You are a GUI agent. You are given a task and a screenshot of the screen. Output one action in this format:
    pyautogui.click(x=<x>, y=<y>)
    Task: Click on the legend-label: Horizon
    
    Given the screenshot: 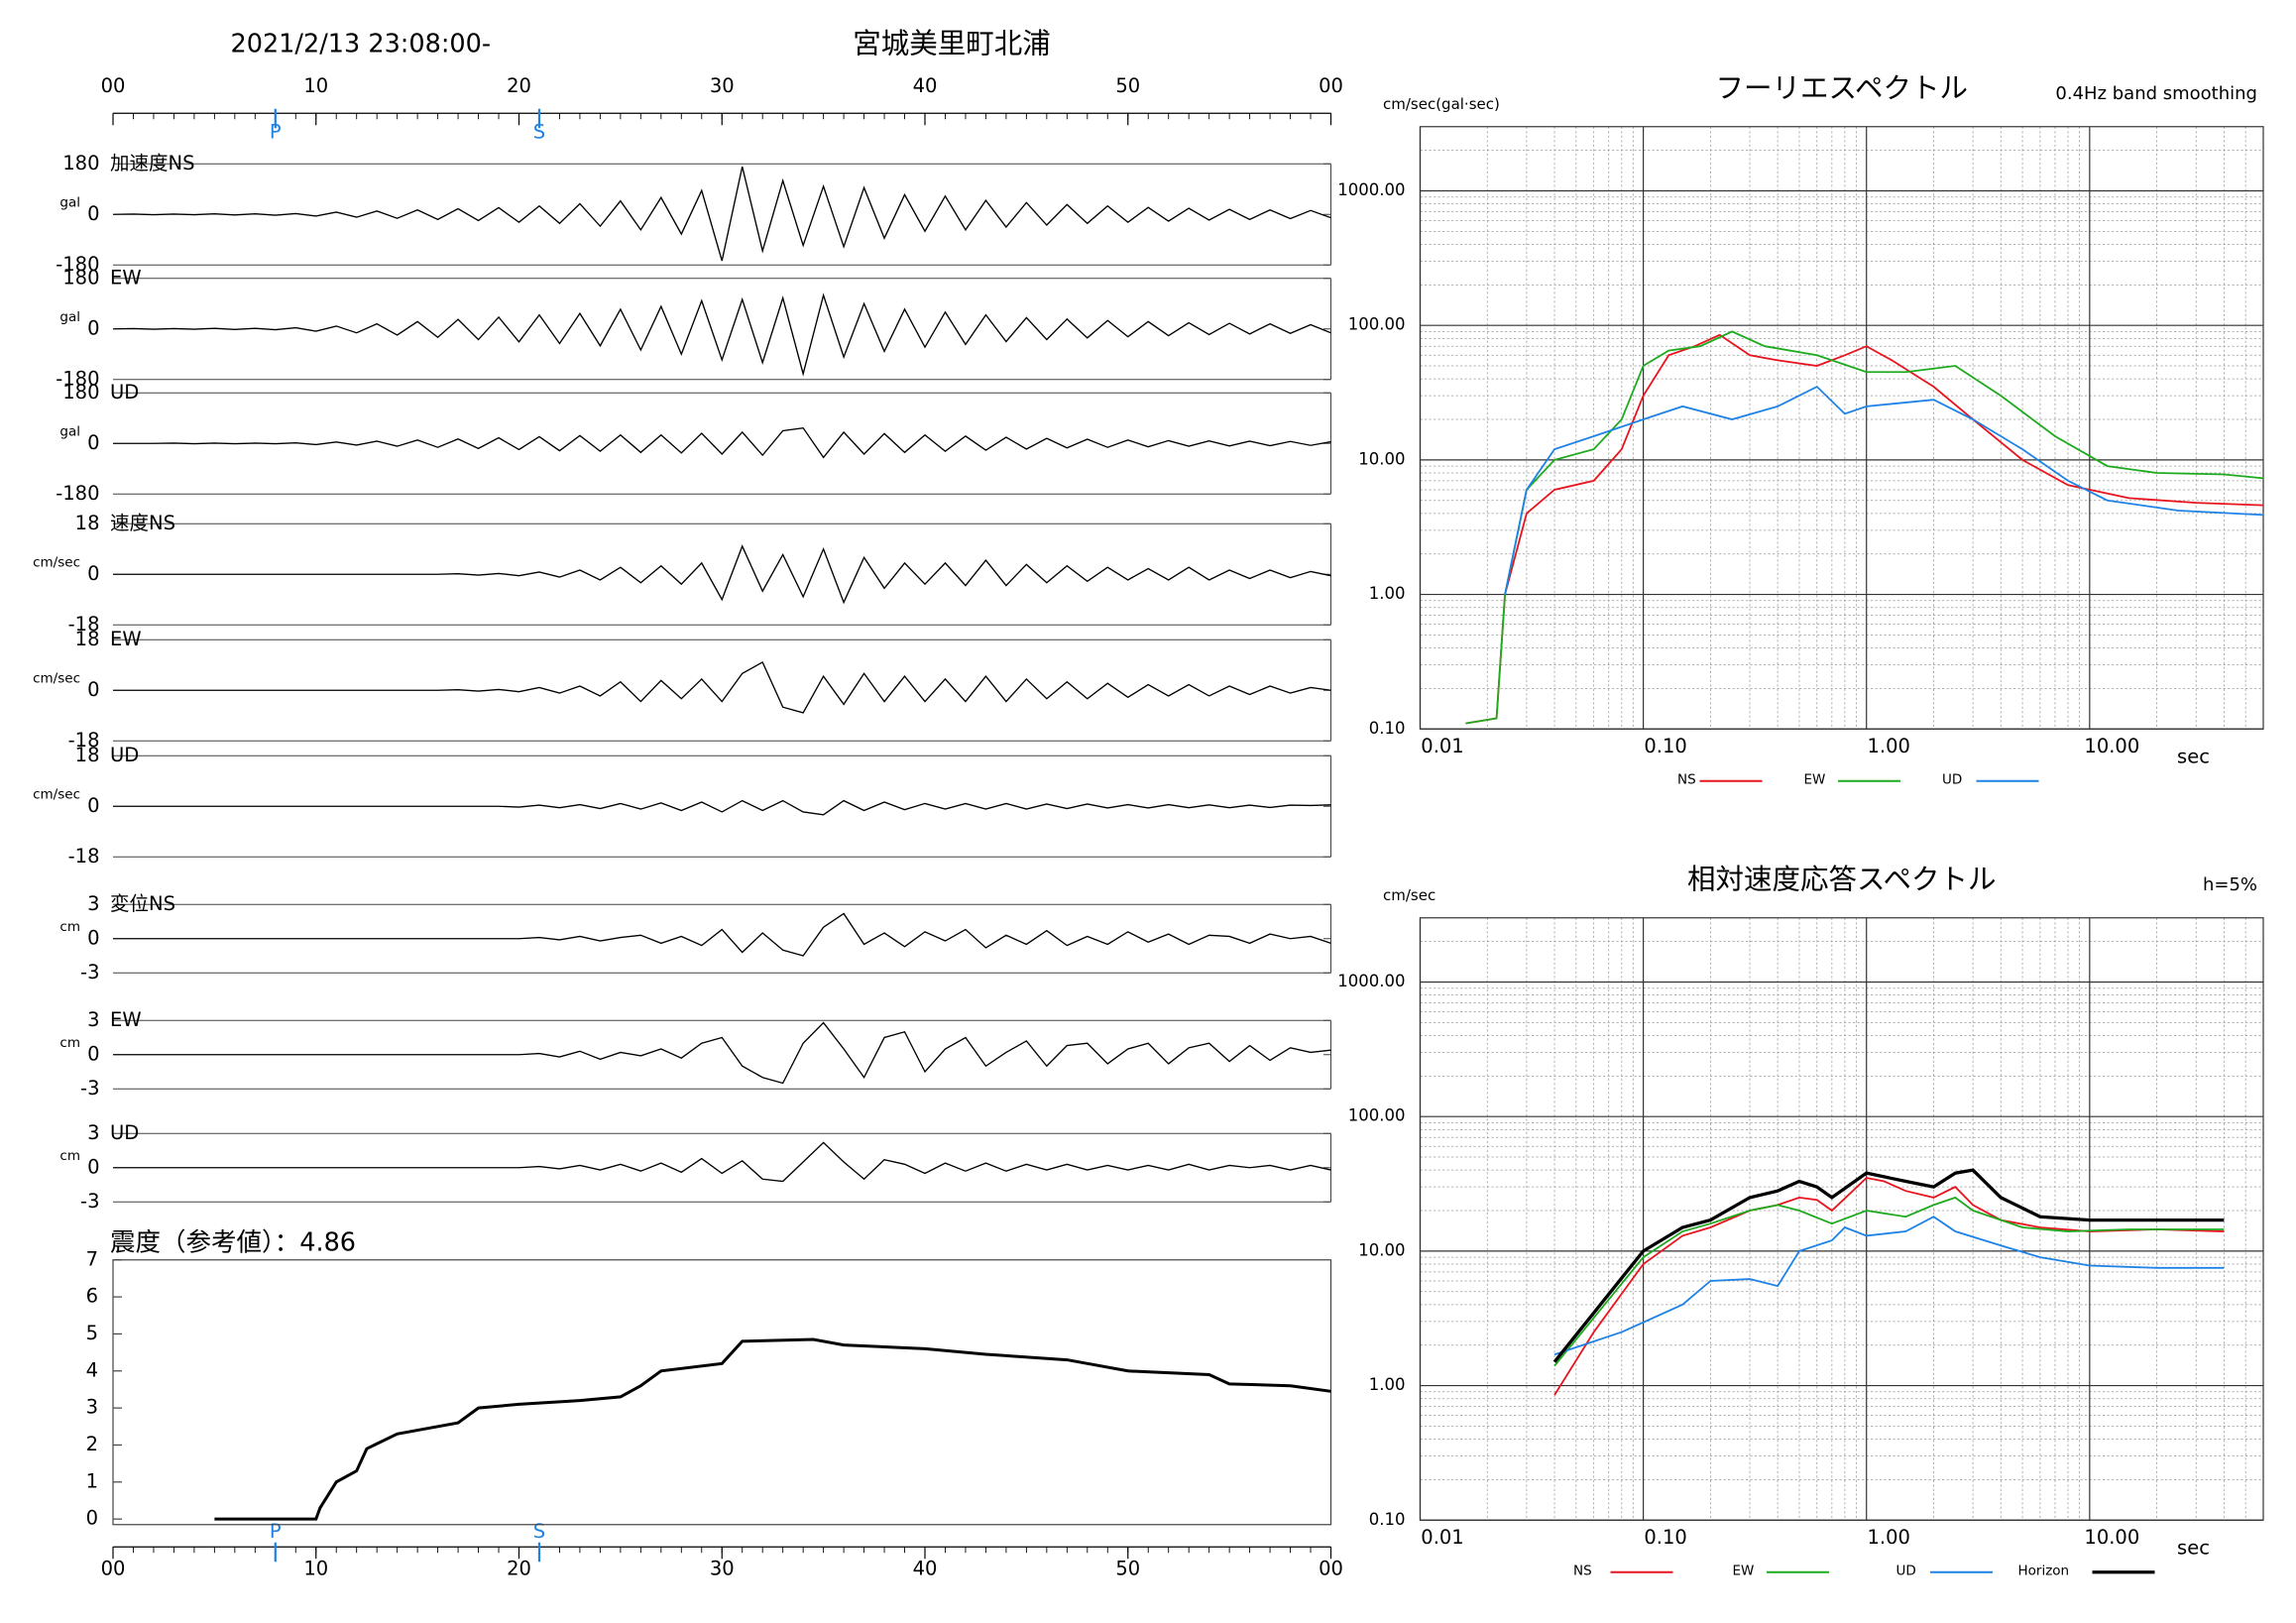 What is the action you would take?
    pyautogui.click(x=2044, y=1570)
    